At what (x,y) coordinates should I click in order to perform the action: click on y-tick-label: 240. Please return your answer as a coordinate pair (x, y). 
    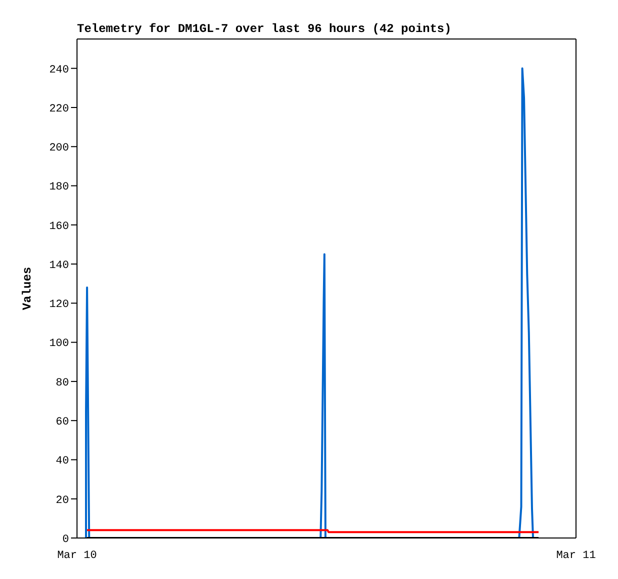
    Looking at the image, I should click on (59, 70).